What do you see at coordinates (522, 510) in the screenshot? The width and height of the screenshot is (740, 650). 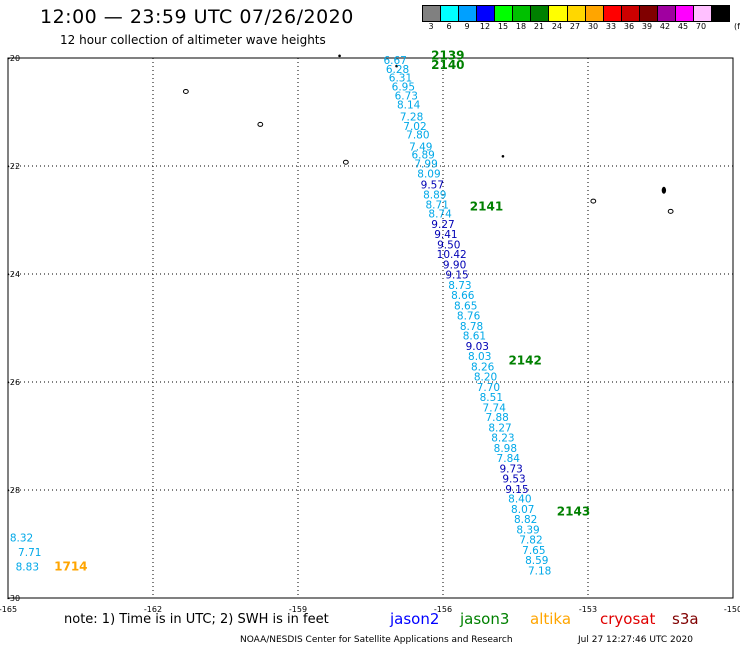 I see `wave-height-reading: 8.07` at bounding box center [522, 510].